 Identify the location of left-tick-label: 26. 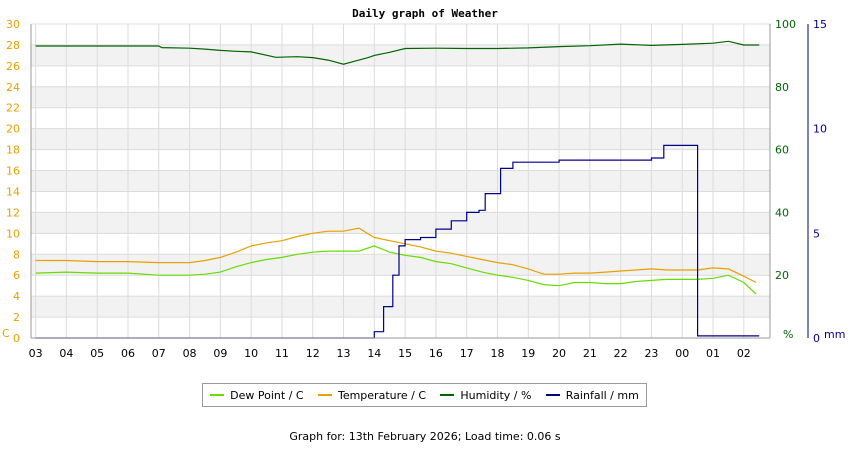
(13, 66).